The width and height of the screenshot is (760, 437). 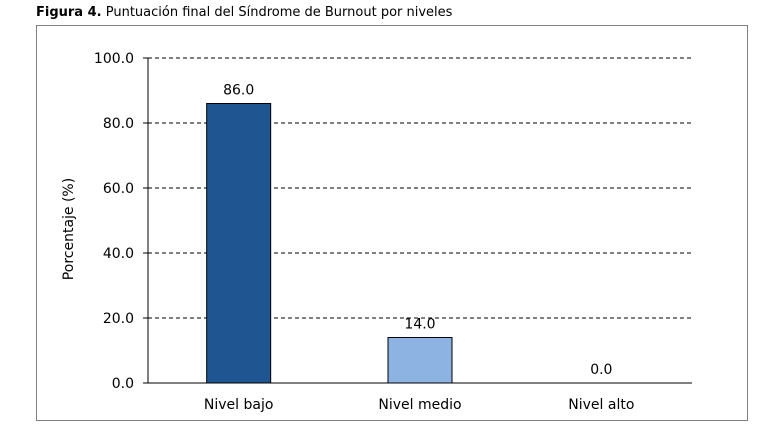 I want to click on x-category-label: Nivel alto, so click(x=601, y=405).